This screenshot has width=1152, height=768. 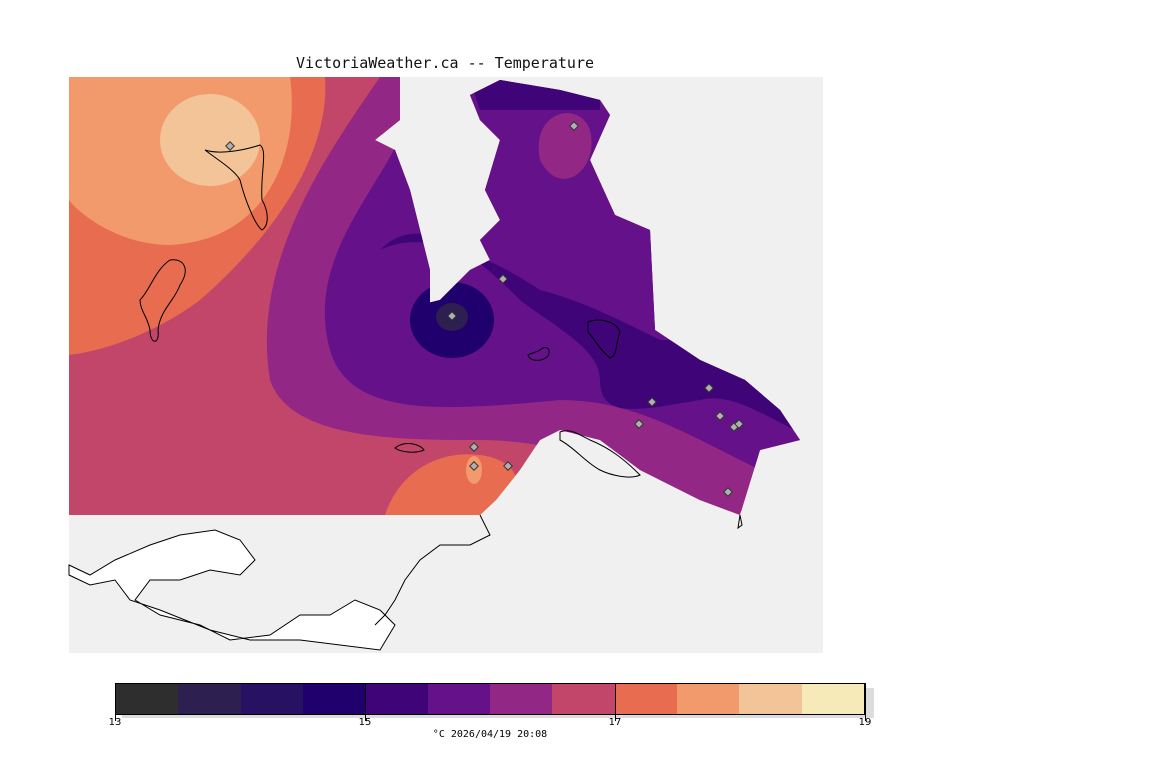 I want to click on coast-line-east, so click(x=432, y=570).